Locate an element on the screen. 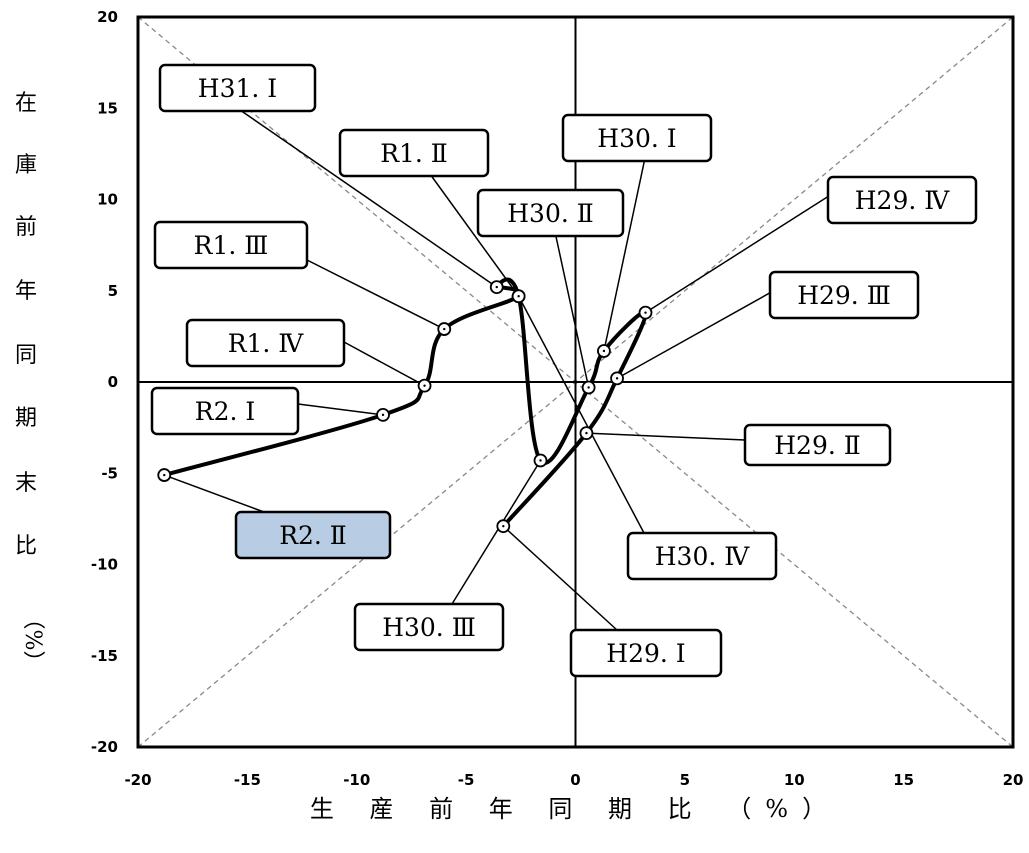  y-tick-label: 5 is located at coordinates (113, 291).